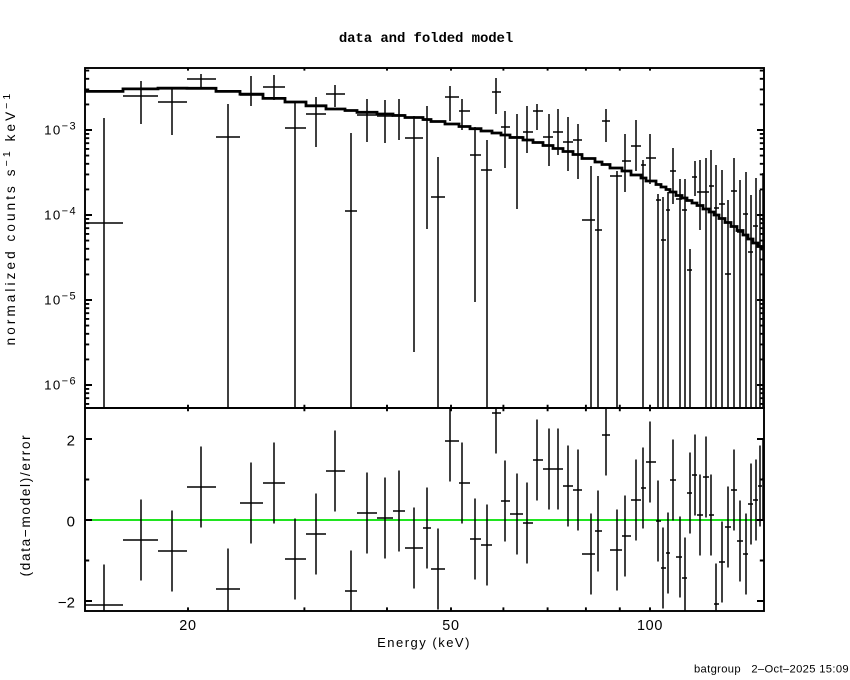 The image size is (850, 680). Describe the element at coordinates (650, 626) in the screenshot. I see `svg-text: 100` at that location.